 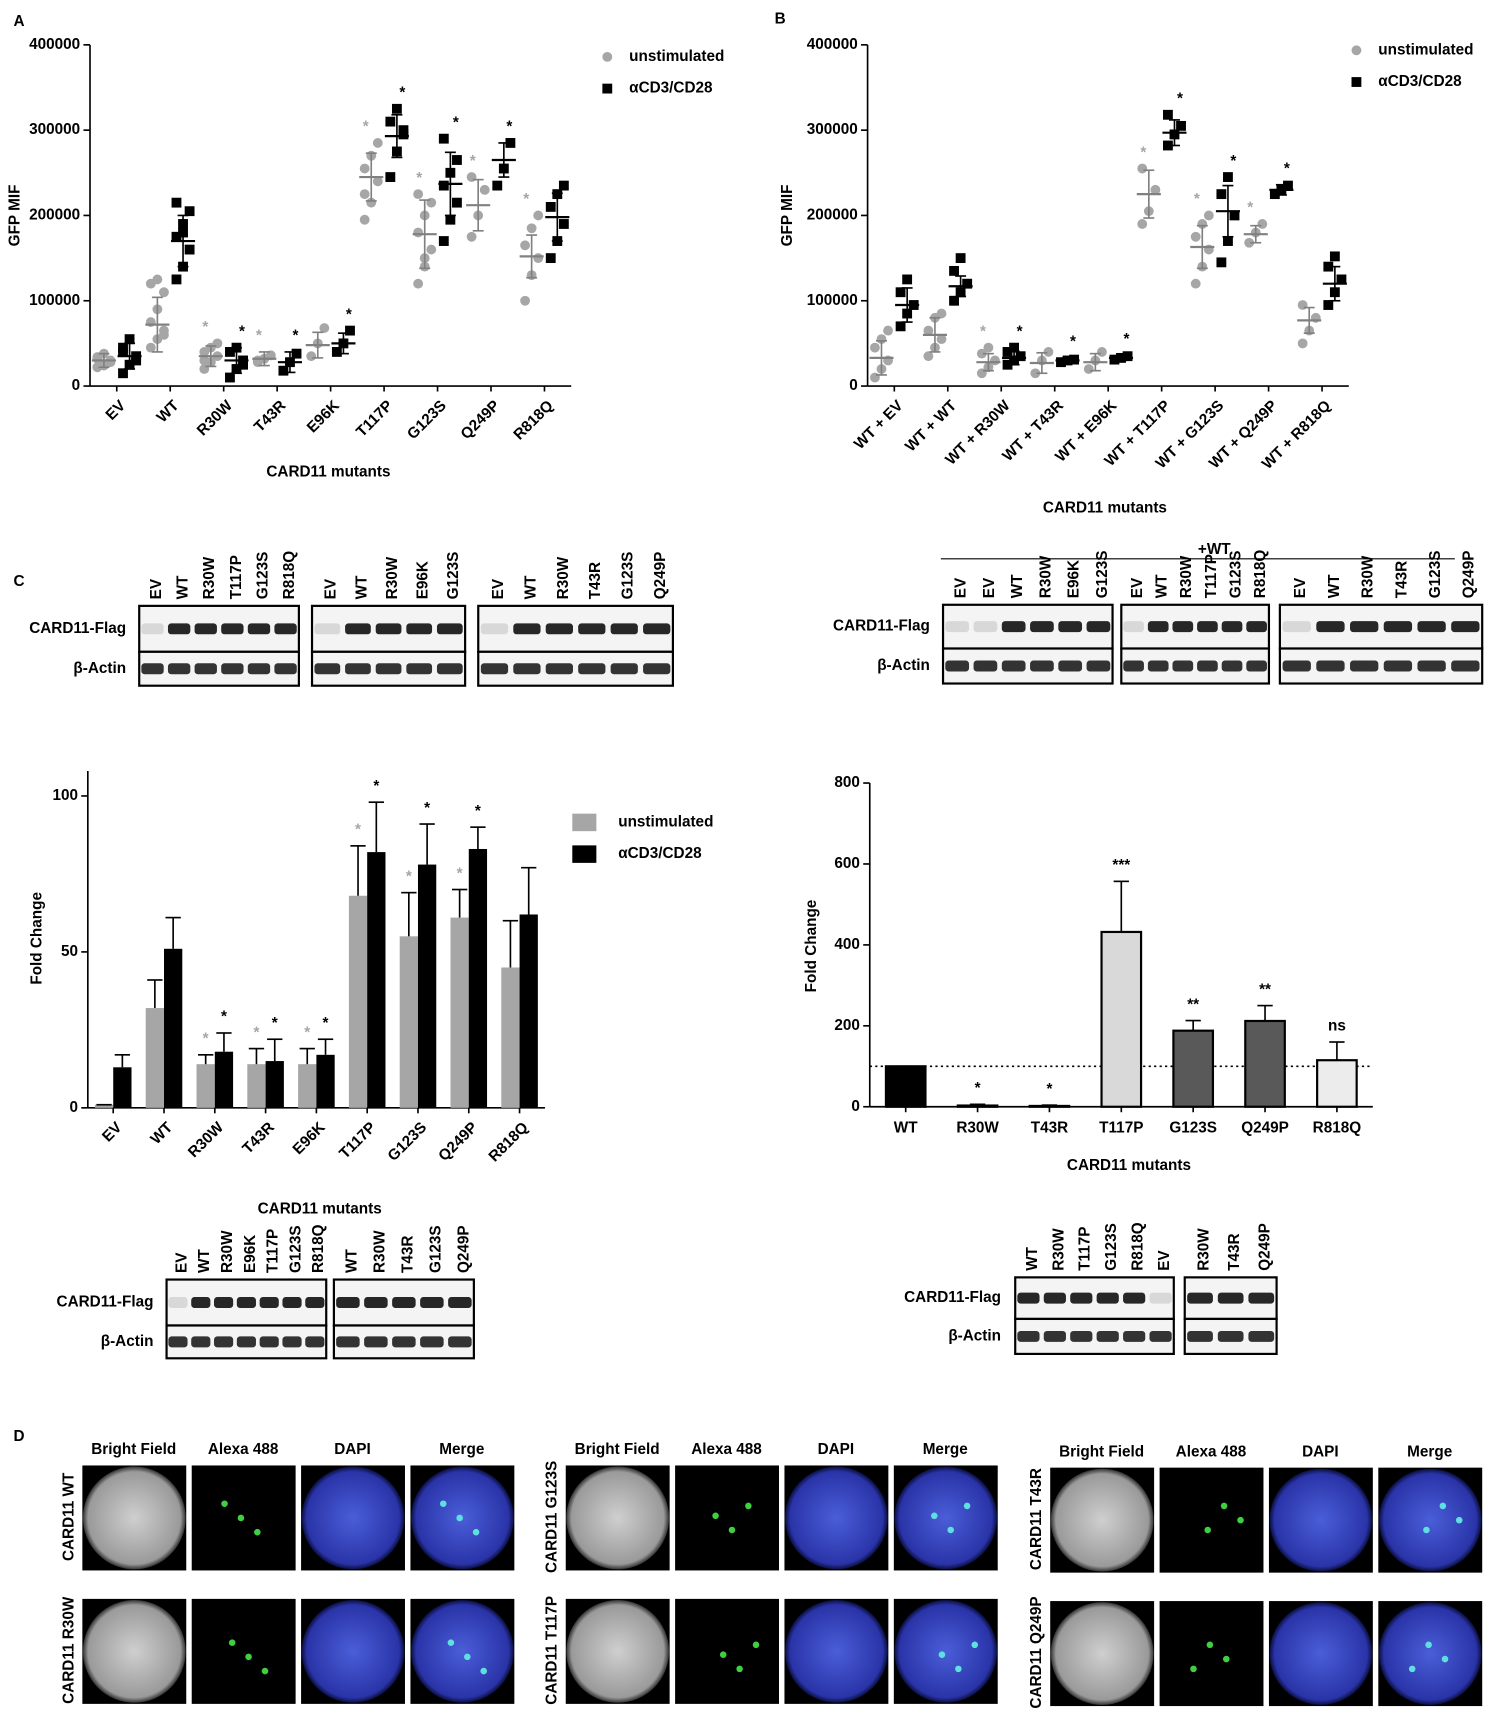 I want to click on y-tick-label: 400, so click(x=847, y=944).